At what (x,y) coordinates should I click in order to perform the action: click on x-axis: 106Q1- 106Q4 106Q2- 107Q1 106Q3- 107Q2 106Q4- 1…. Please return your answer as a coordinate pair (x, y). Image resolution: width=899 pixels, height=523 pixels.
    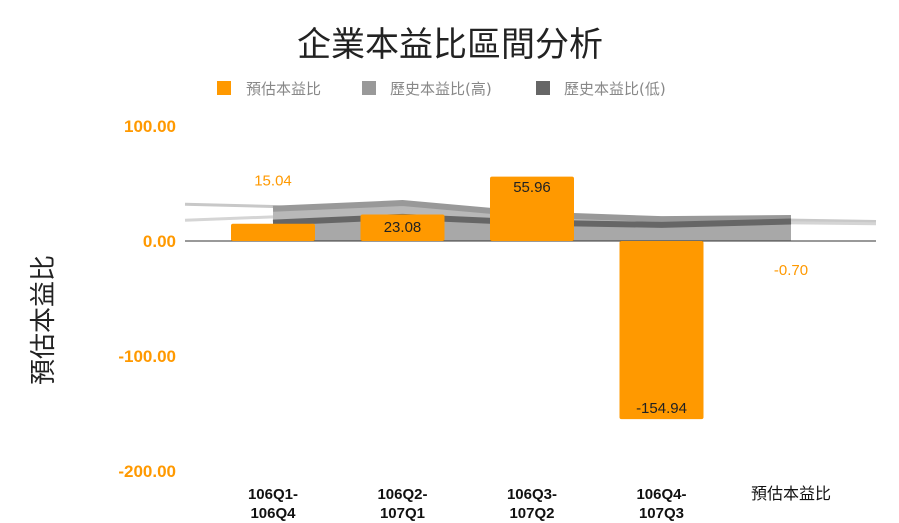
    Looking at the image, I should click on (539, 503).